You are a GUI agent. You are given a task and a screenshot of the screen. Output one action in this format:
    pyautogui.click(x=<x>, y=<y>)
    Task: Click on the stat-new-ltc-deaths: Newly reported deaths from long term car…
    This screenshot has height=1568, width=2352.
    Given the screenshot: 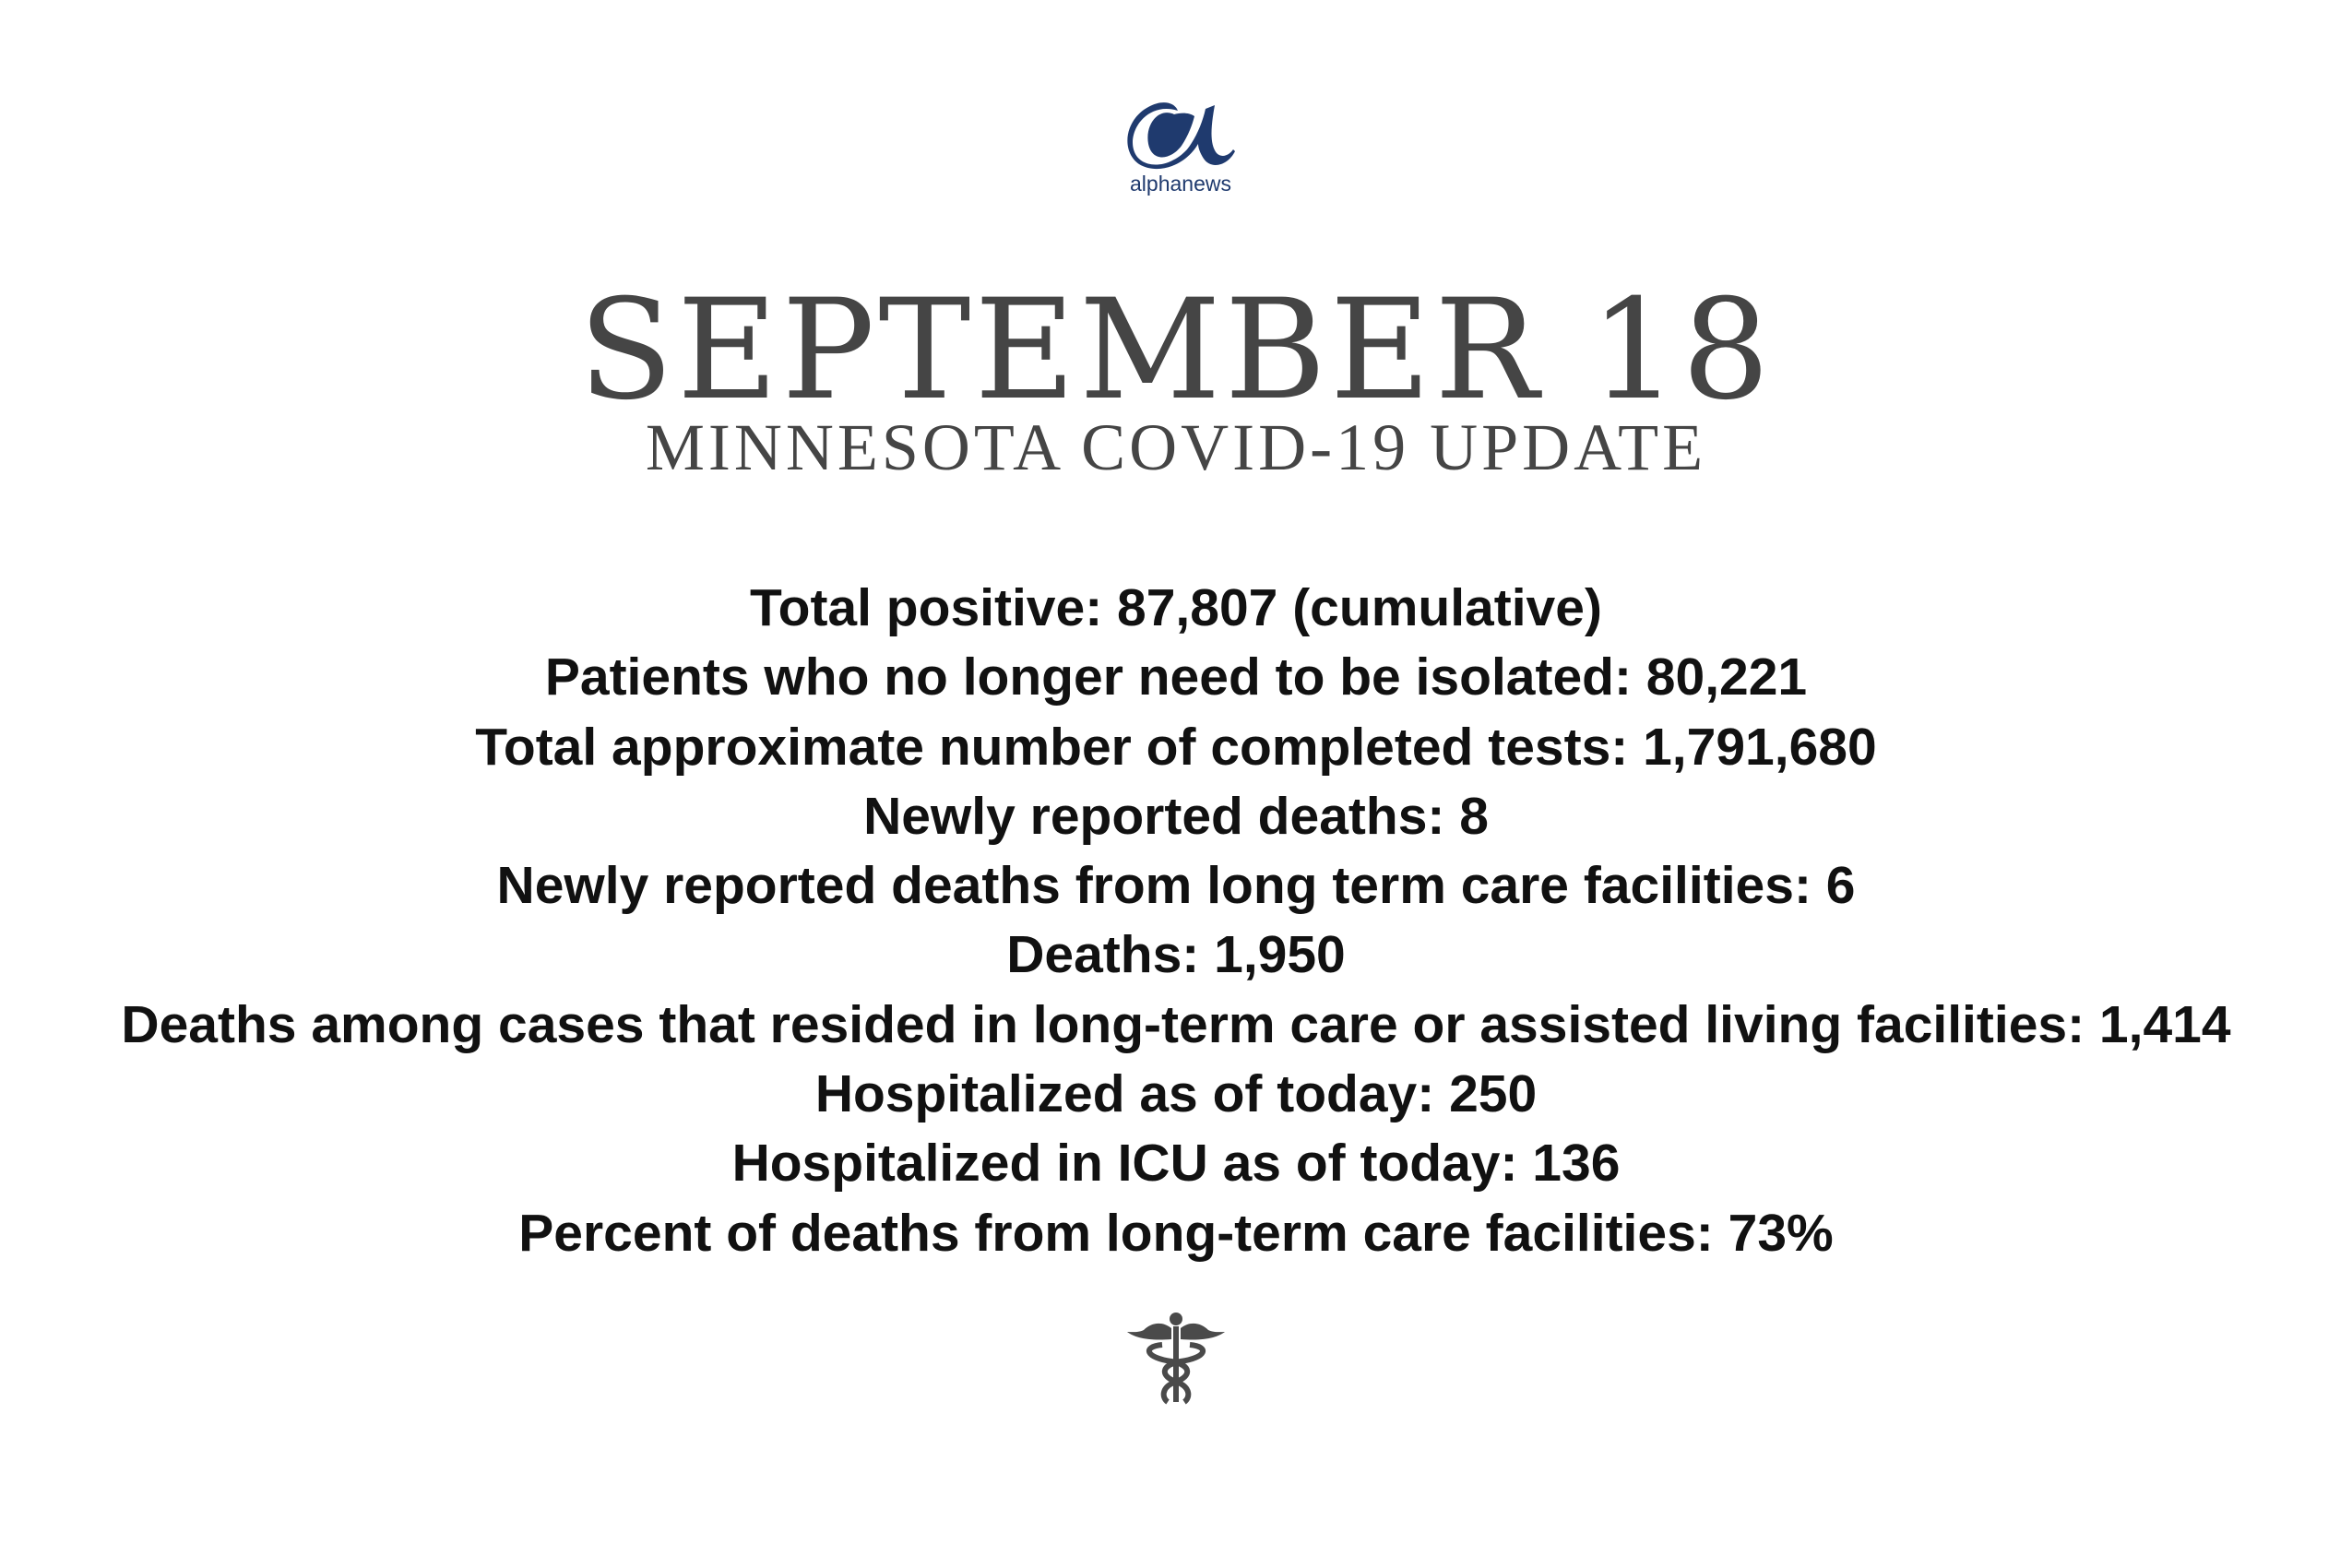 What is the action you would take?
    pyautogui.click(x=1176, y=886)
    